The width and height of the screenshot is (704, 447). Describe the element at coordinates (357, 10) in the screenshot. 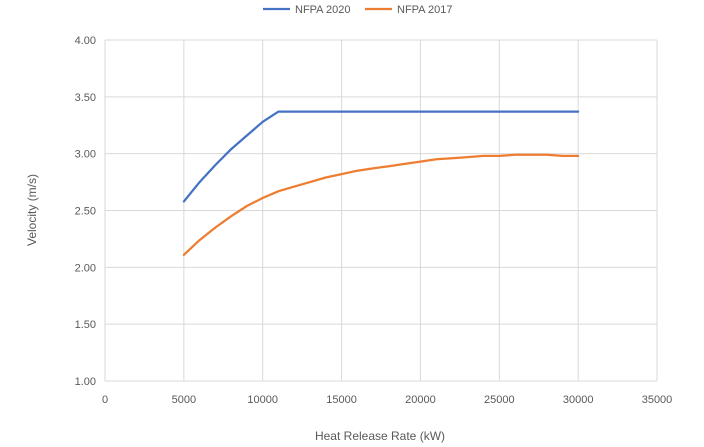

I see `legend: NFPA 2020 NFPA 2017` at that location.